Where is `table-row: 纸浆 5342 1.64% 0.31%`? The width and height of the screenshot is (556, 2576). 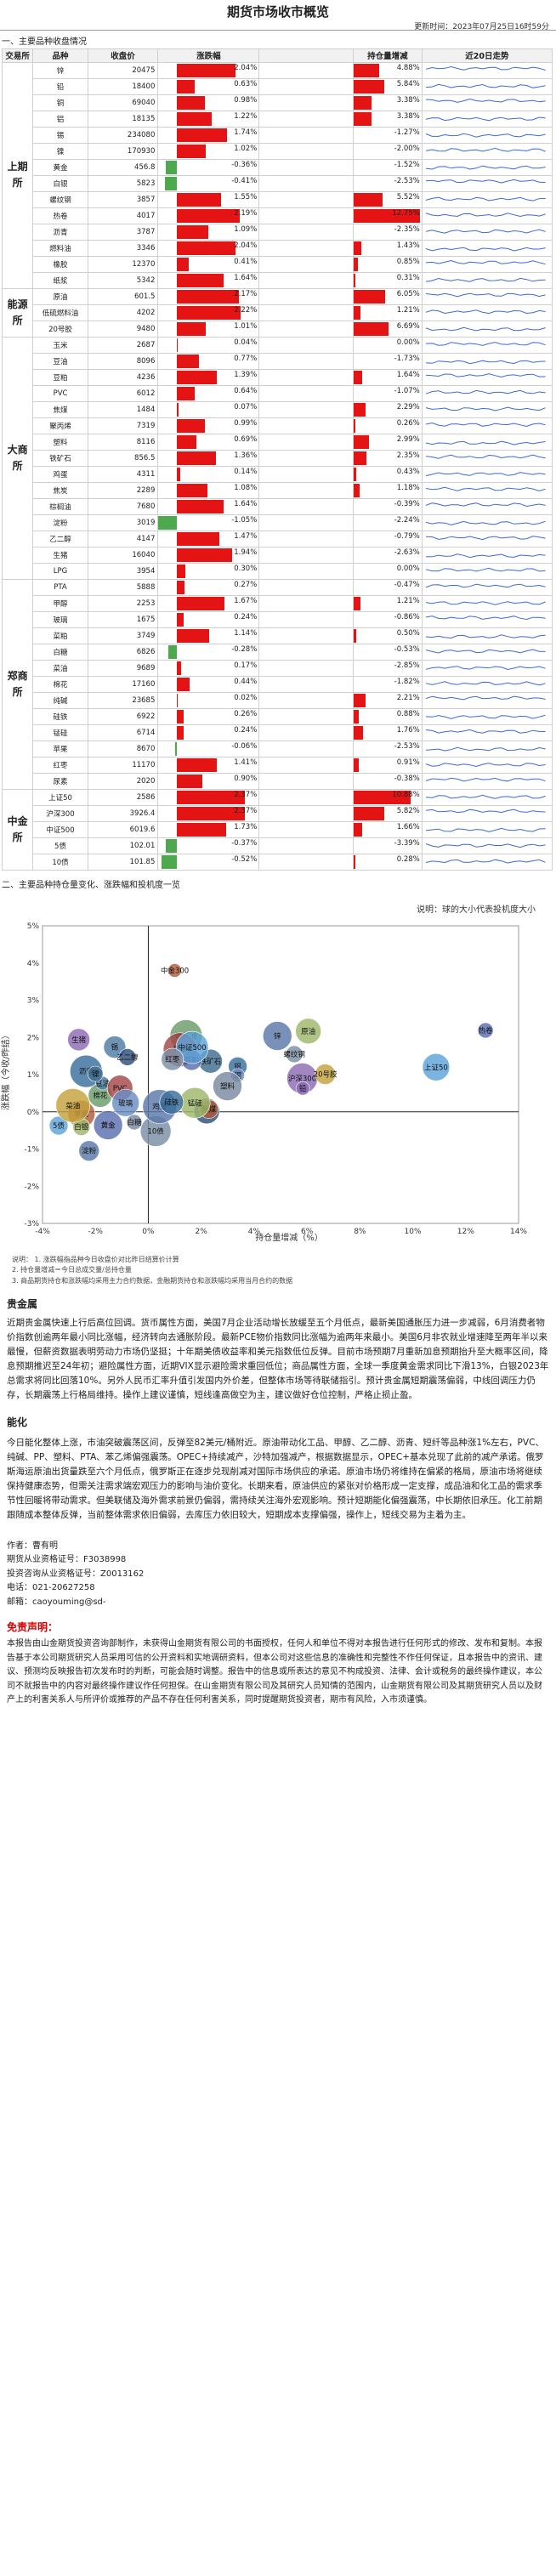
table-row: 纸浆 5342 1.64% 0.31% is located at coordinates (278, 280).